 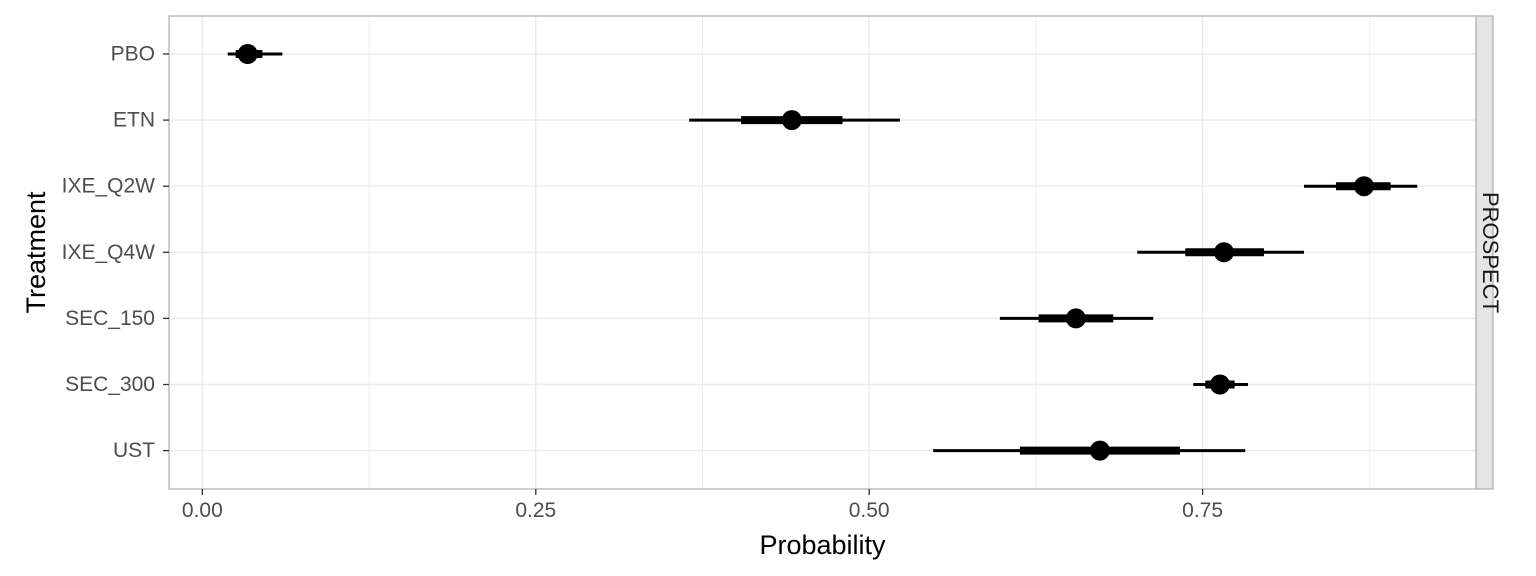 I want to click on y-tick-label: IXE_Q4W, so click(x=109, y=252).